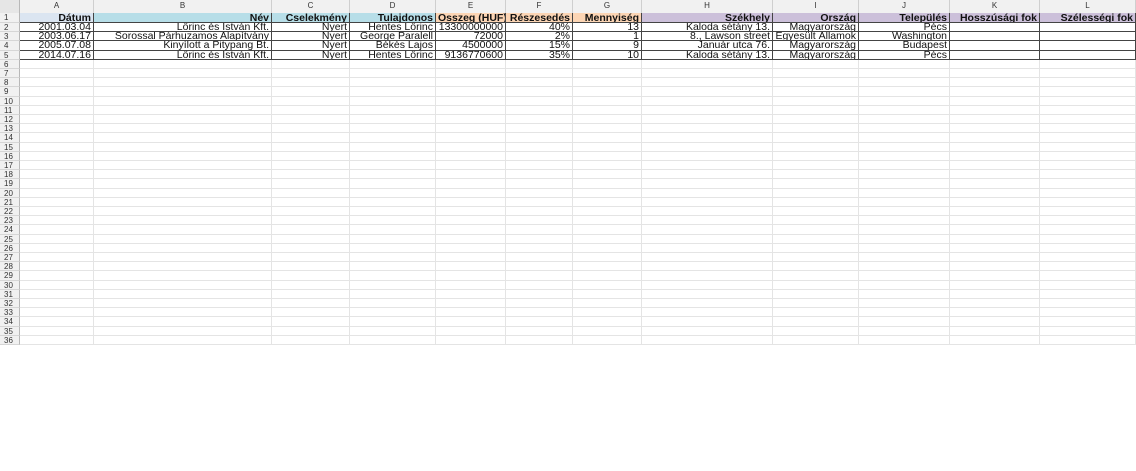 The image size is (1136, 471). What do you see at coordinates (393, 37) in the screenshot?
I see `table-cell: George Paralell` at bounding box center [393, 37].